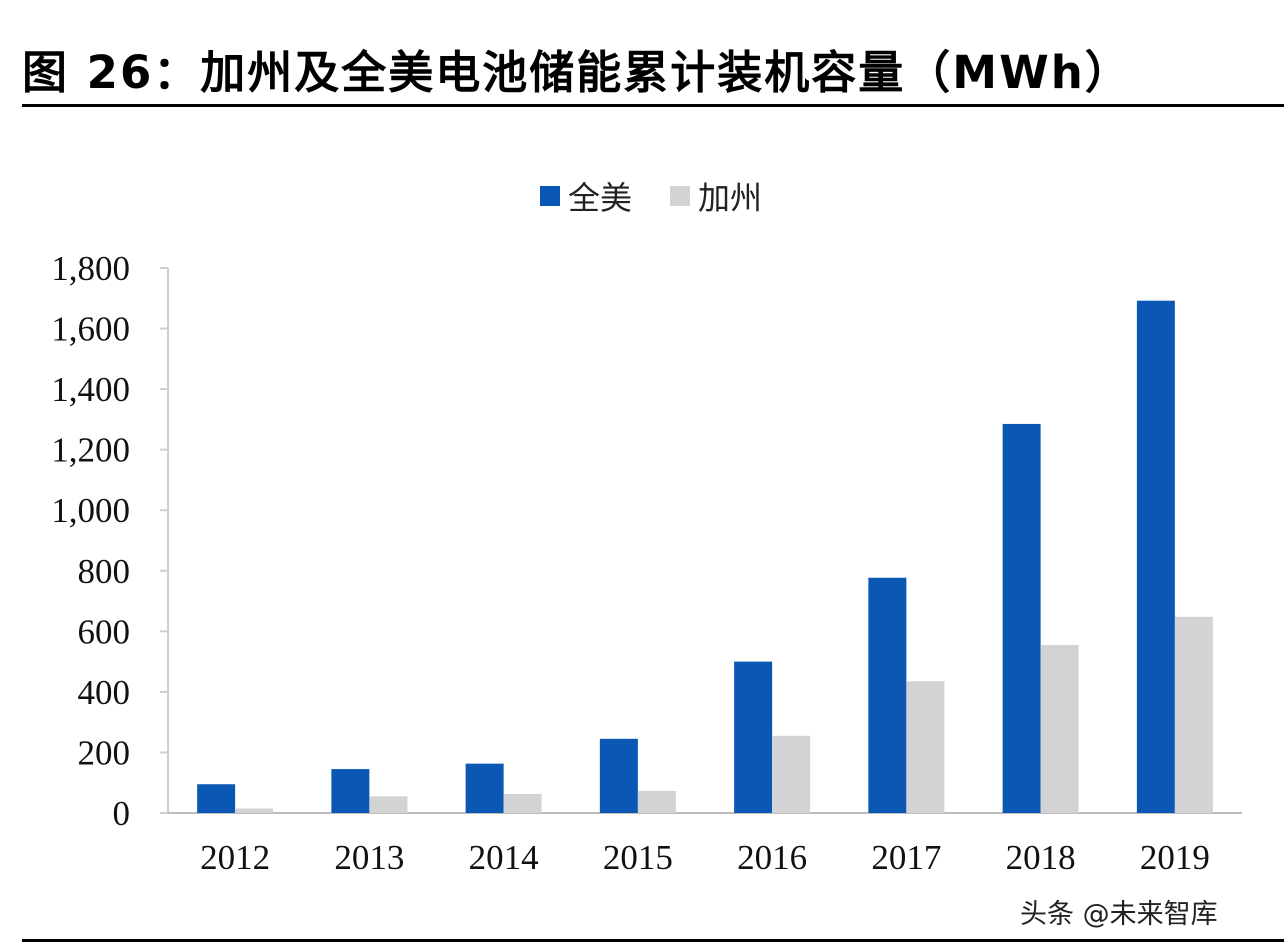 Image resolution: width=1284 pixels, height=952 pixels. What do you see at coordinates (730, 198) in the screenshot?
I see `legend-label: 加州` at bounding box center [730, 198].